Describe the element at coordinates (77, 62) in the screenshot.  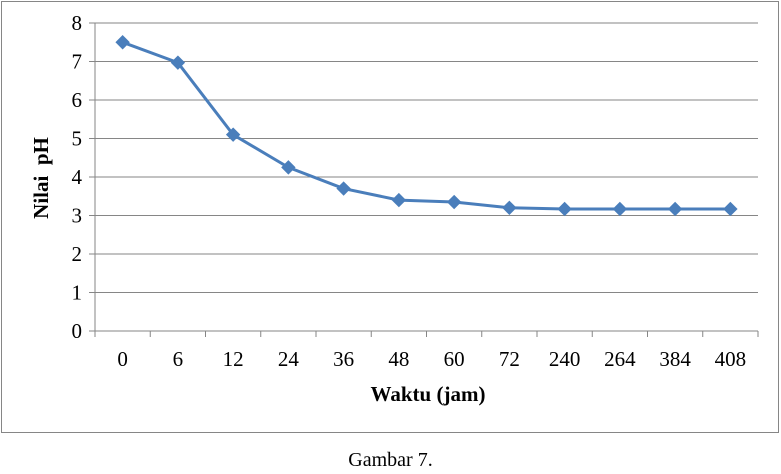
I see `y-tick-label: 7` at that location.